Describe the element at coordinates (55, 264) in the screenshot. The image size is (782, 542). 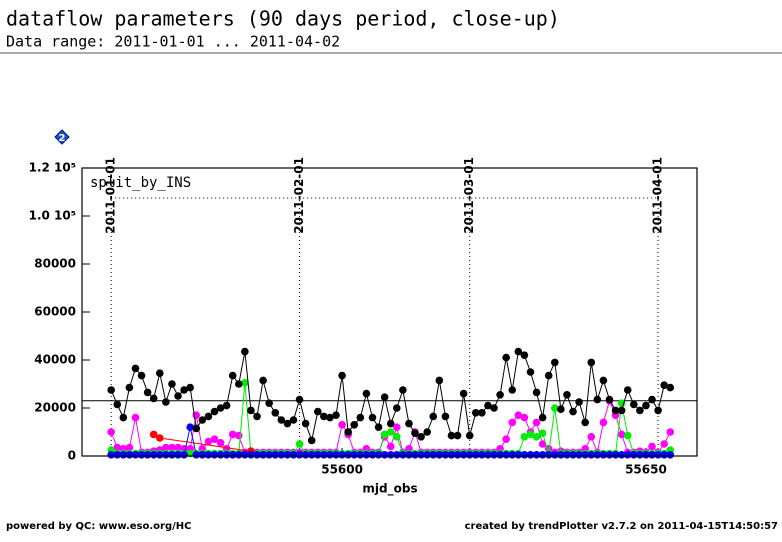
I see `y-tick-label: 80000` at that location.